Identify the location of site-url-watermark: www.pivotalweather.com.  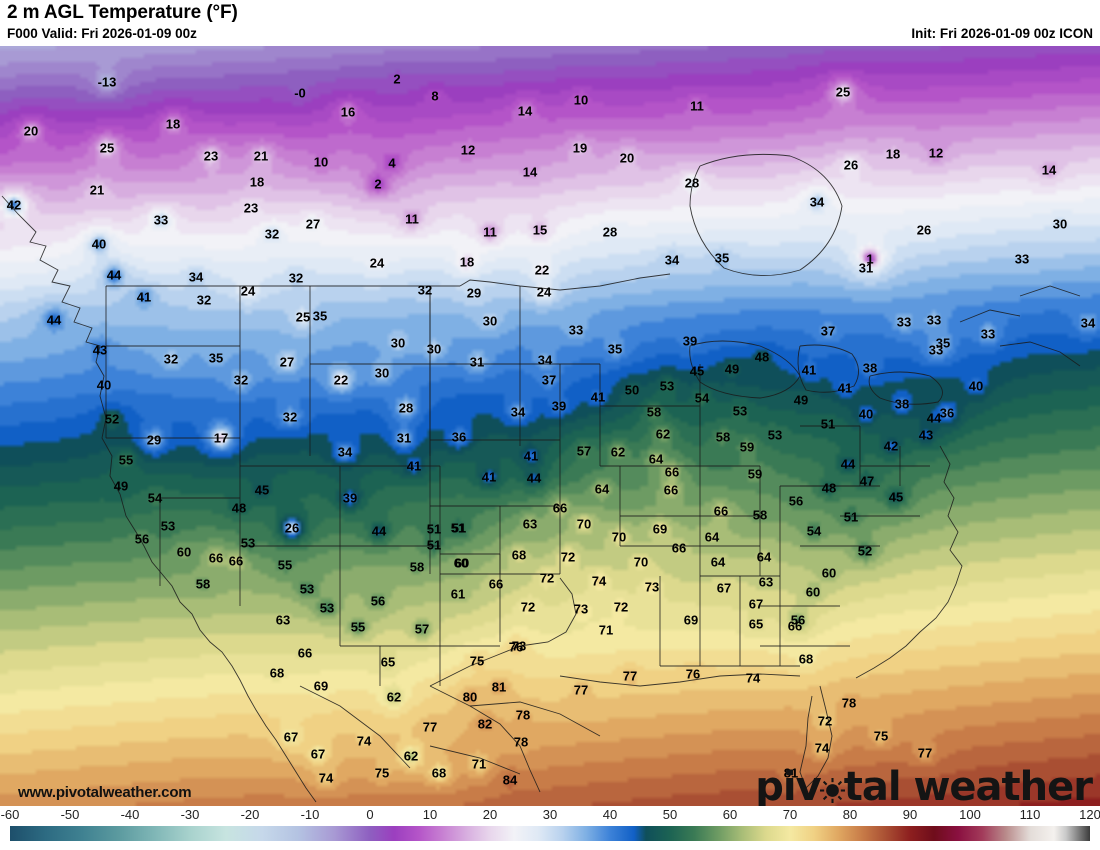
(105, 792).